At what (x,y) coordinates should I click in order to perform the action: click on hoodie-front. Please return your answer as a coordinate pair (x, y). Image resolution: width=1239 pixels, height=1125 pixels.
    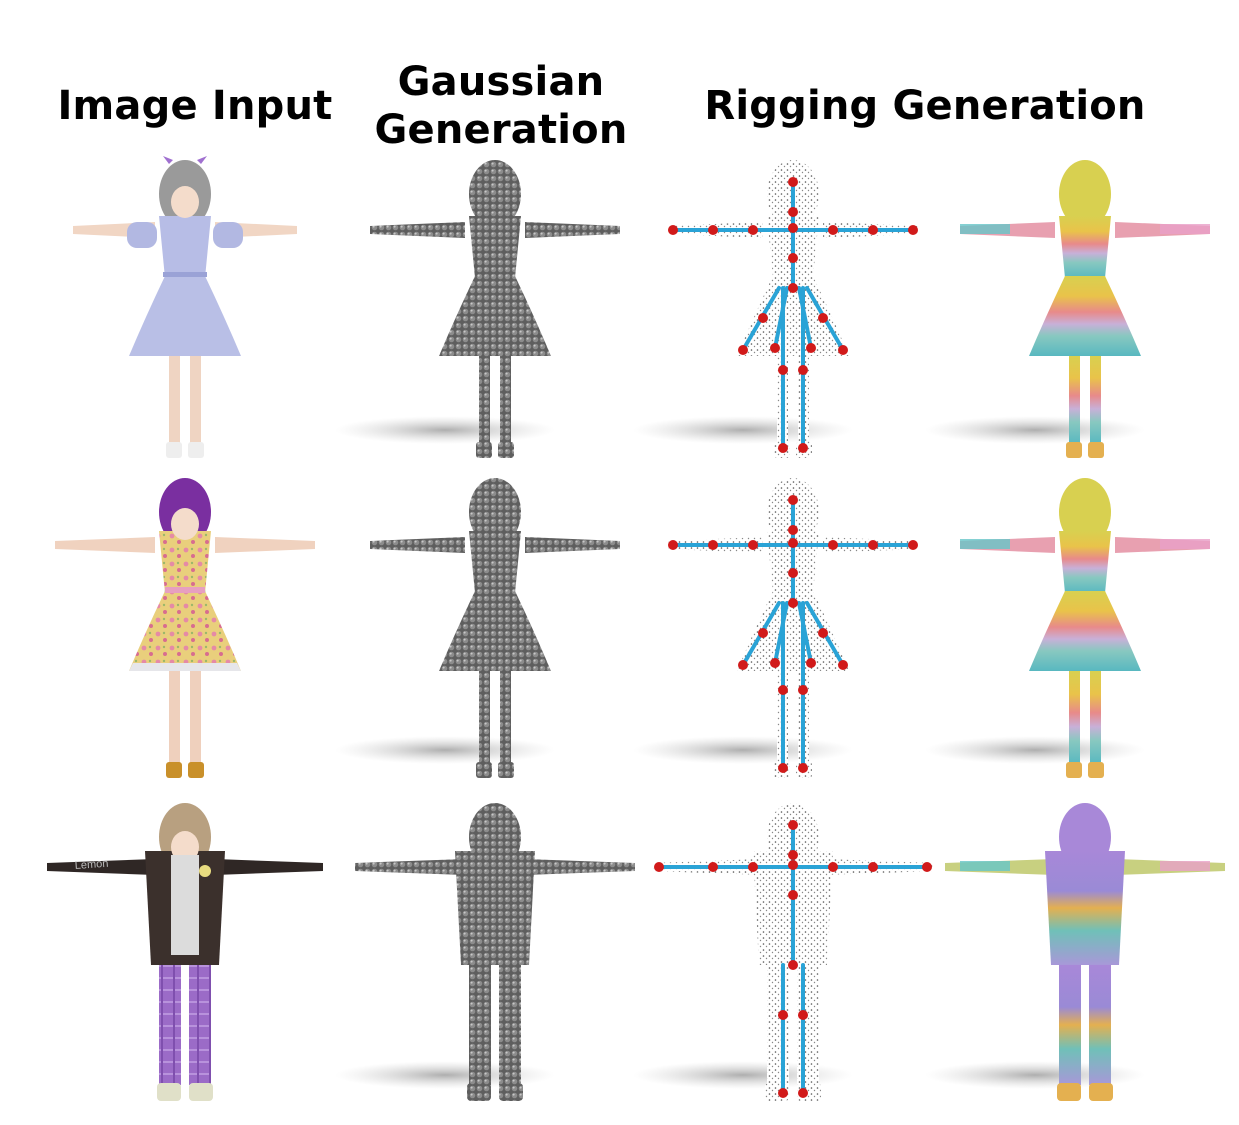
    Looking at the image, I should click on (185, 905).